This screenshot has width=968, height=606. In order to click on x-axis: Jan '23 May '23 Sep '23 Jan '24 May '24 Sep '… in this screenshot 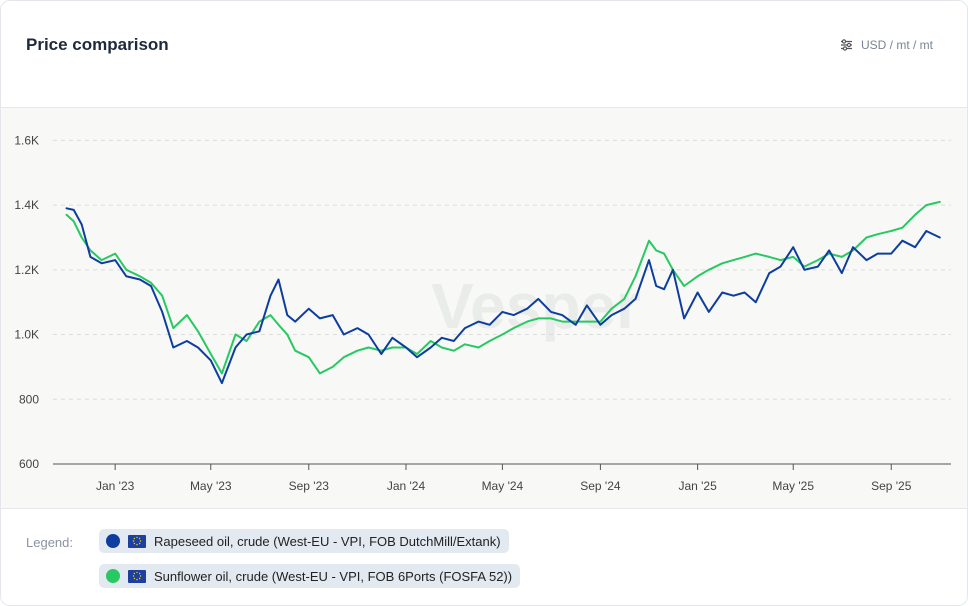, I will do `click(502, 478)`.